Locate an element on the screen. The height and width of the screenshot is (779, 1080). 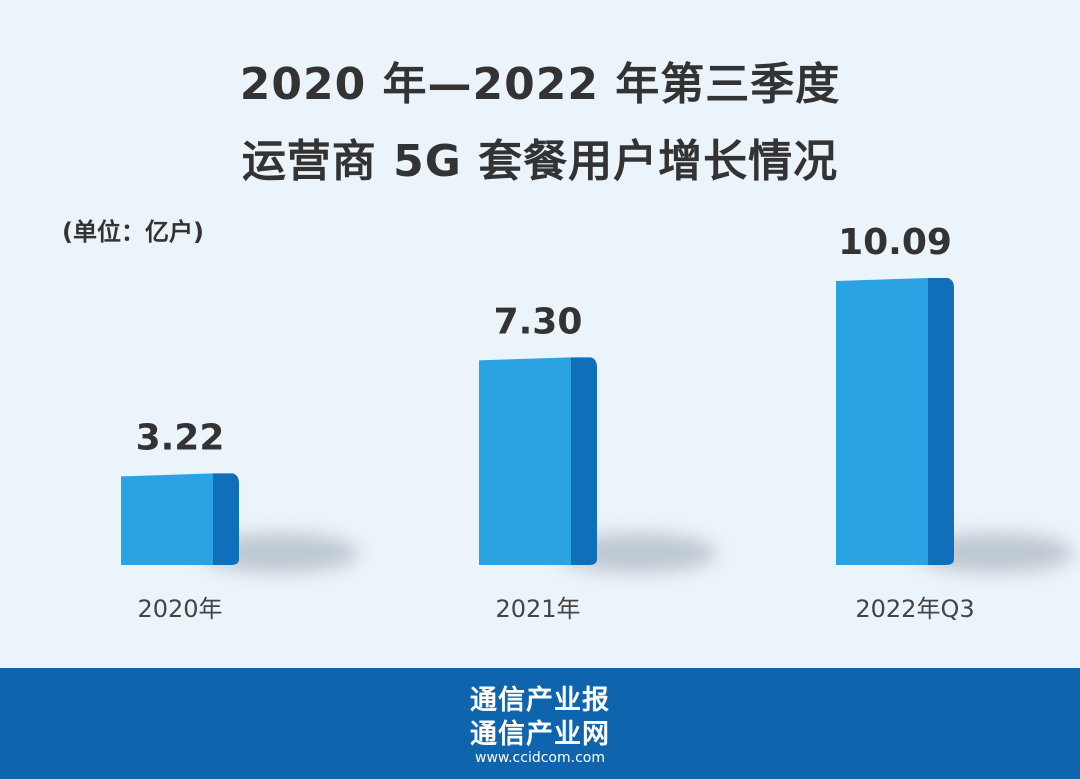
footer-banner: 通信产业报 通信产业网 www.ccidcom.com is located at coordinates (540, 723).